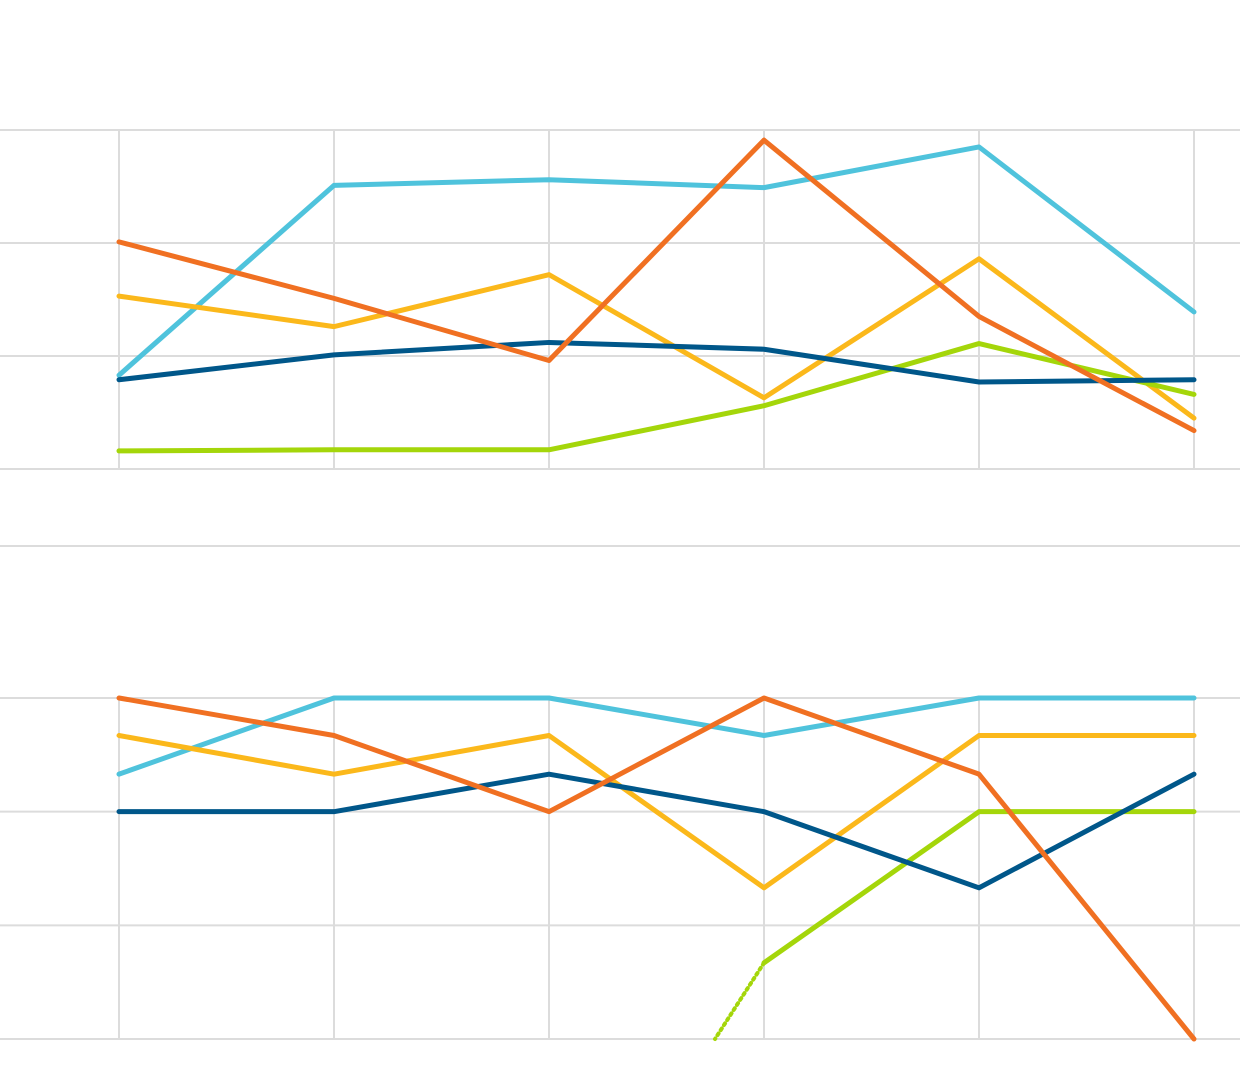 Image resolution: width=1240 pixels, height=1076 pixels. What do you see at coordinates (739, 1000) in the screenshot?
I see `leader-line` at bounding box center [739, 1000].